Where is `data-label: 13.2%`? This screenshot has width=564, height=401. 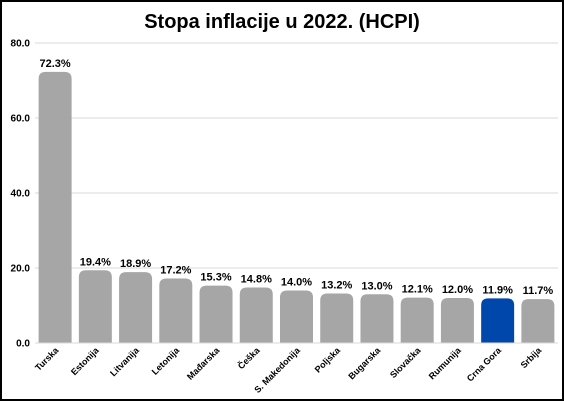
data-label: 13.2% is located at coordinates (336, 286).